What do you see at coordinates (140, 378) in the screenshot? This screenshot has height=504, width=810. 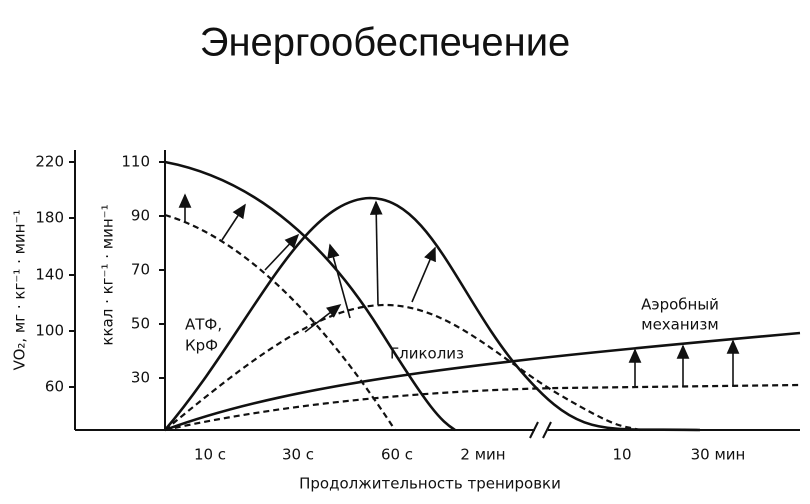 I see `y-tick-label: 30` at bounding box center [140, 378].